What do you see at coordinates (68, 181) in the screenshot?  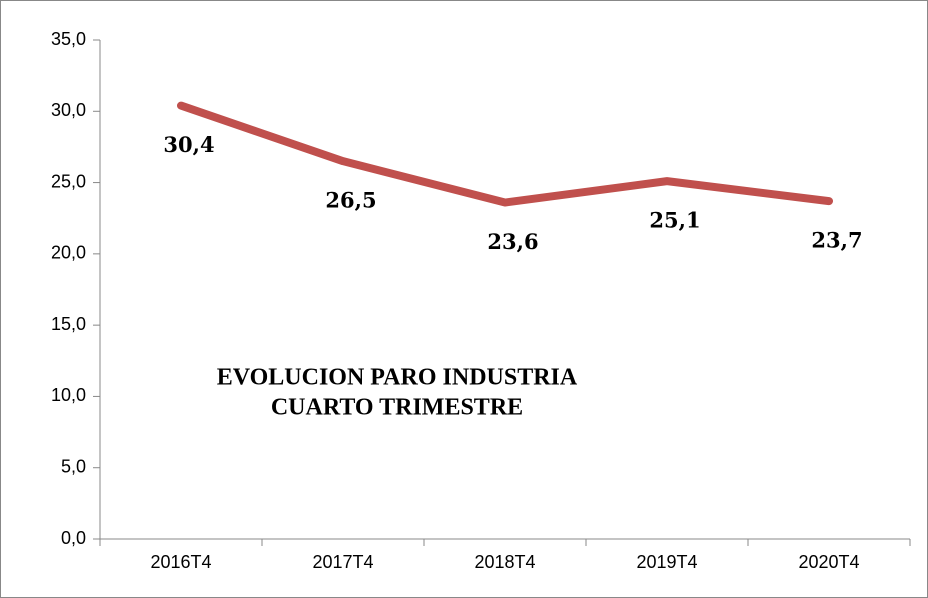 I see `y-tick-label: 25,0` at bounding box center [68, 181].